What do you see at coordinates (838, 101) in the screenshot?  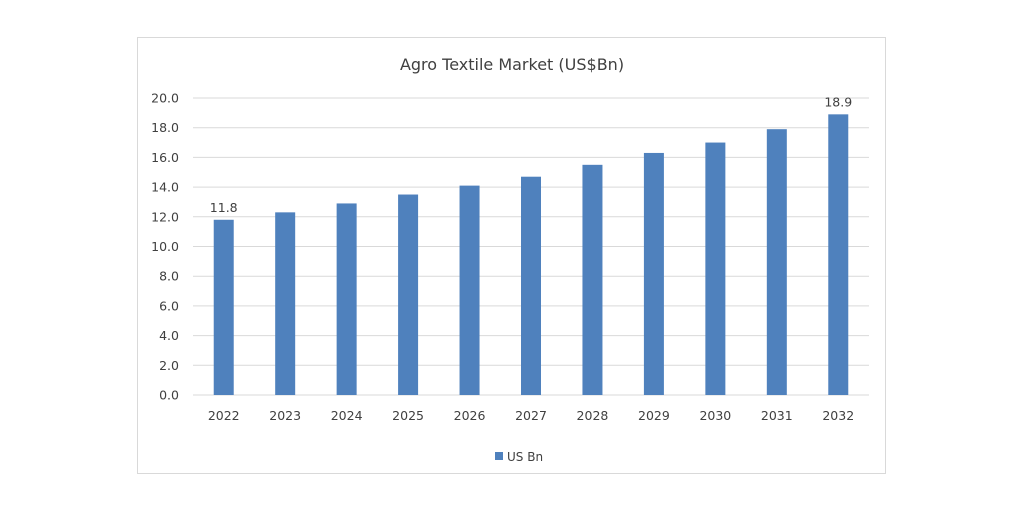 I see `data-label: 18.9` at bounding box center [838, 101].